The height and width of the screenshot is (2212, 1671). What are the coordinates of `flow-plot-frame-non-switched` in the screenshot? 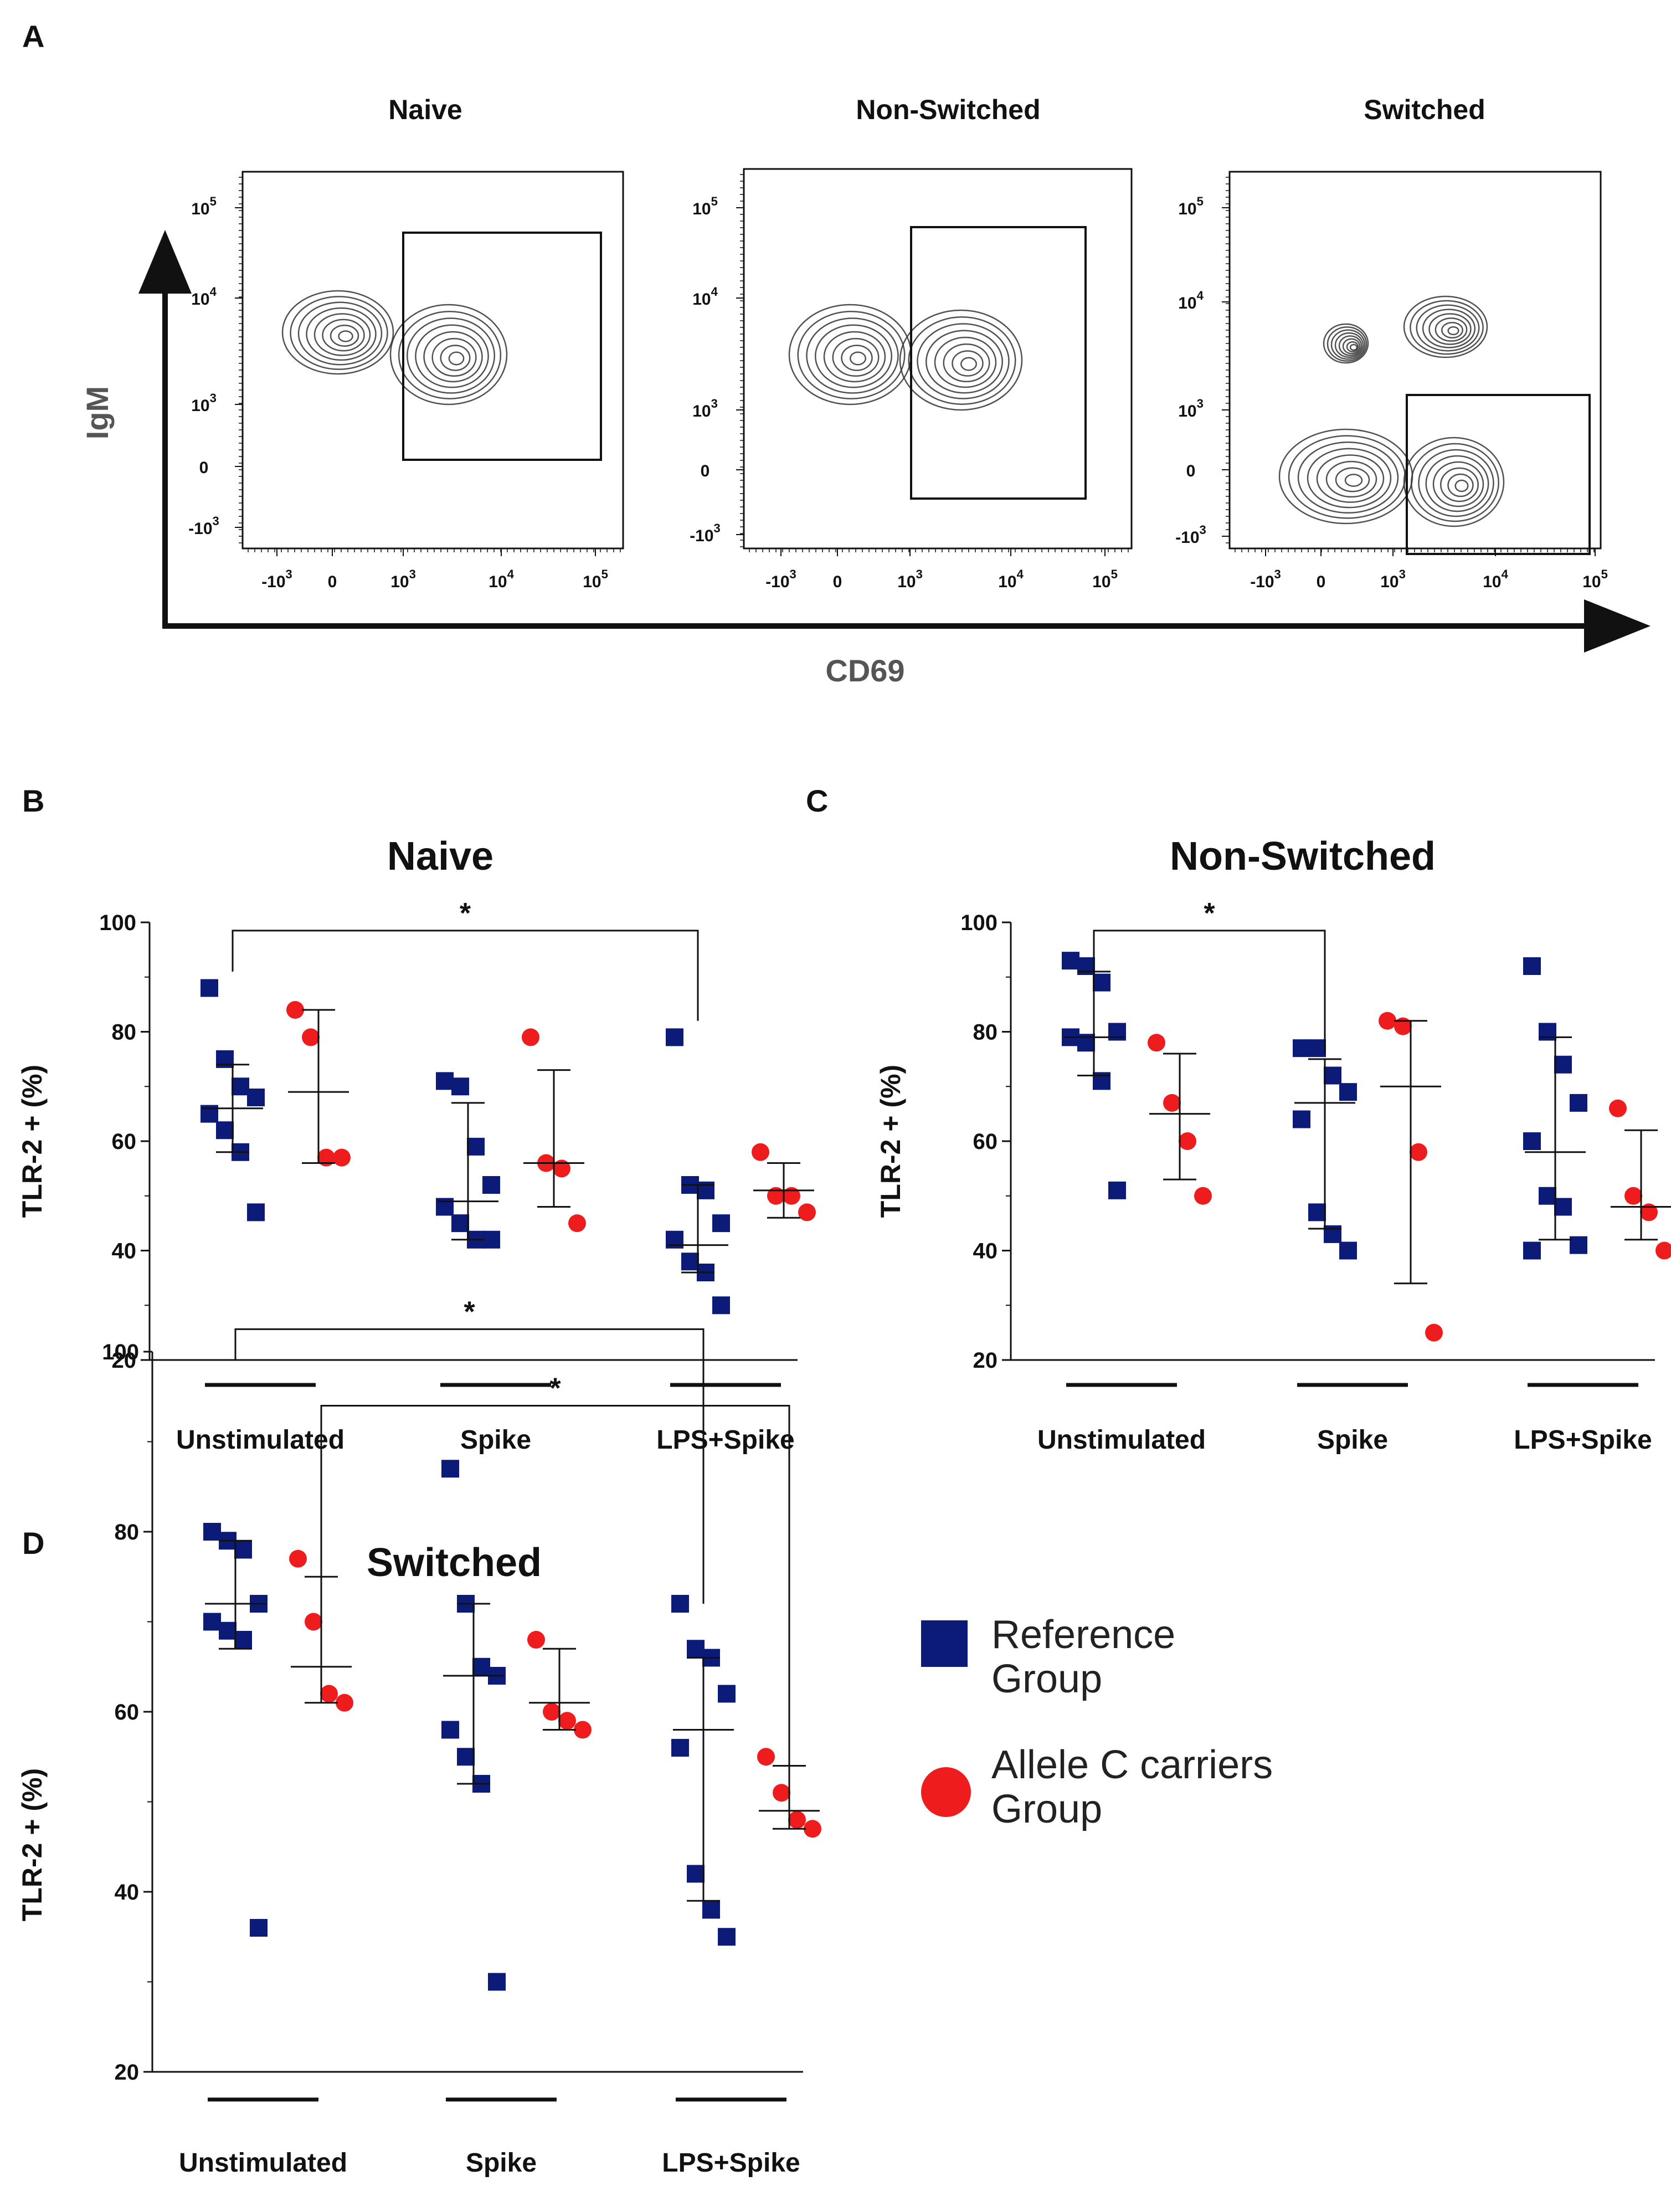 It's located at (938, 359).